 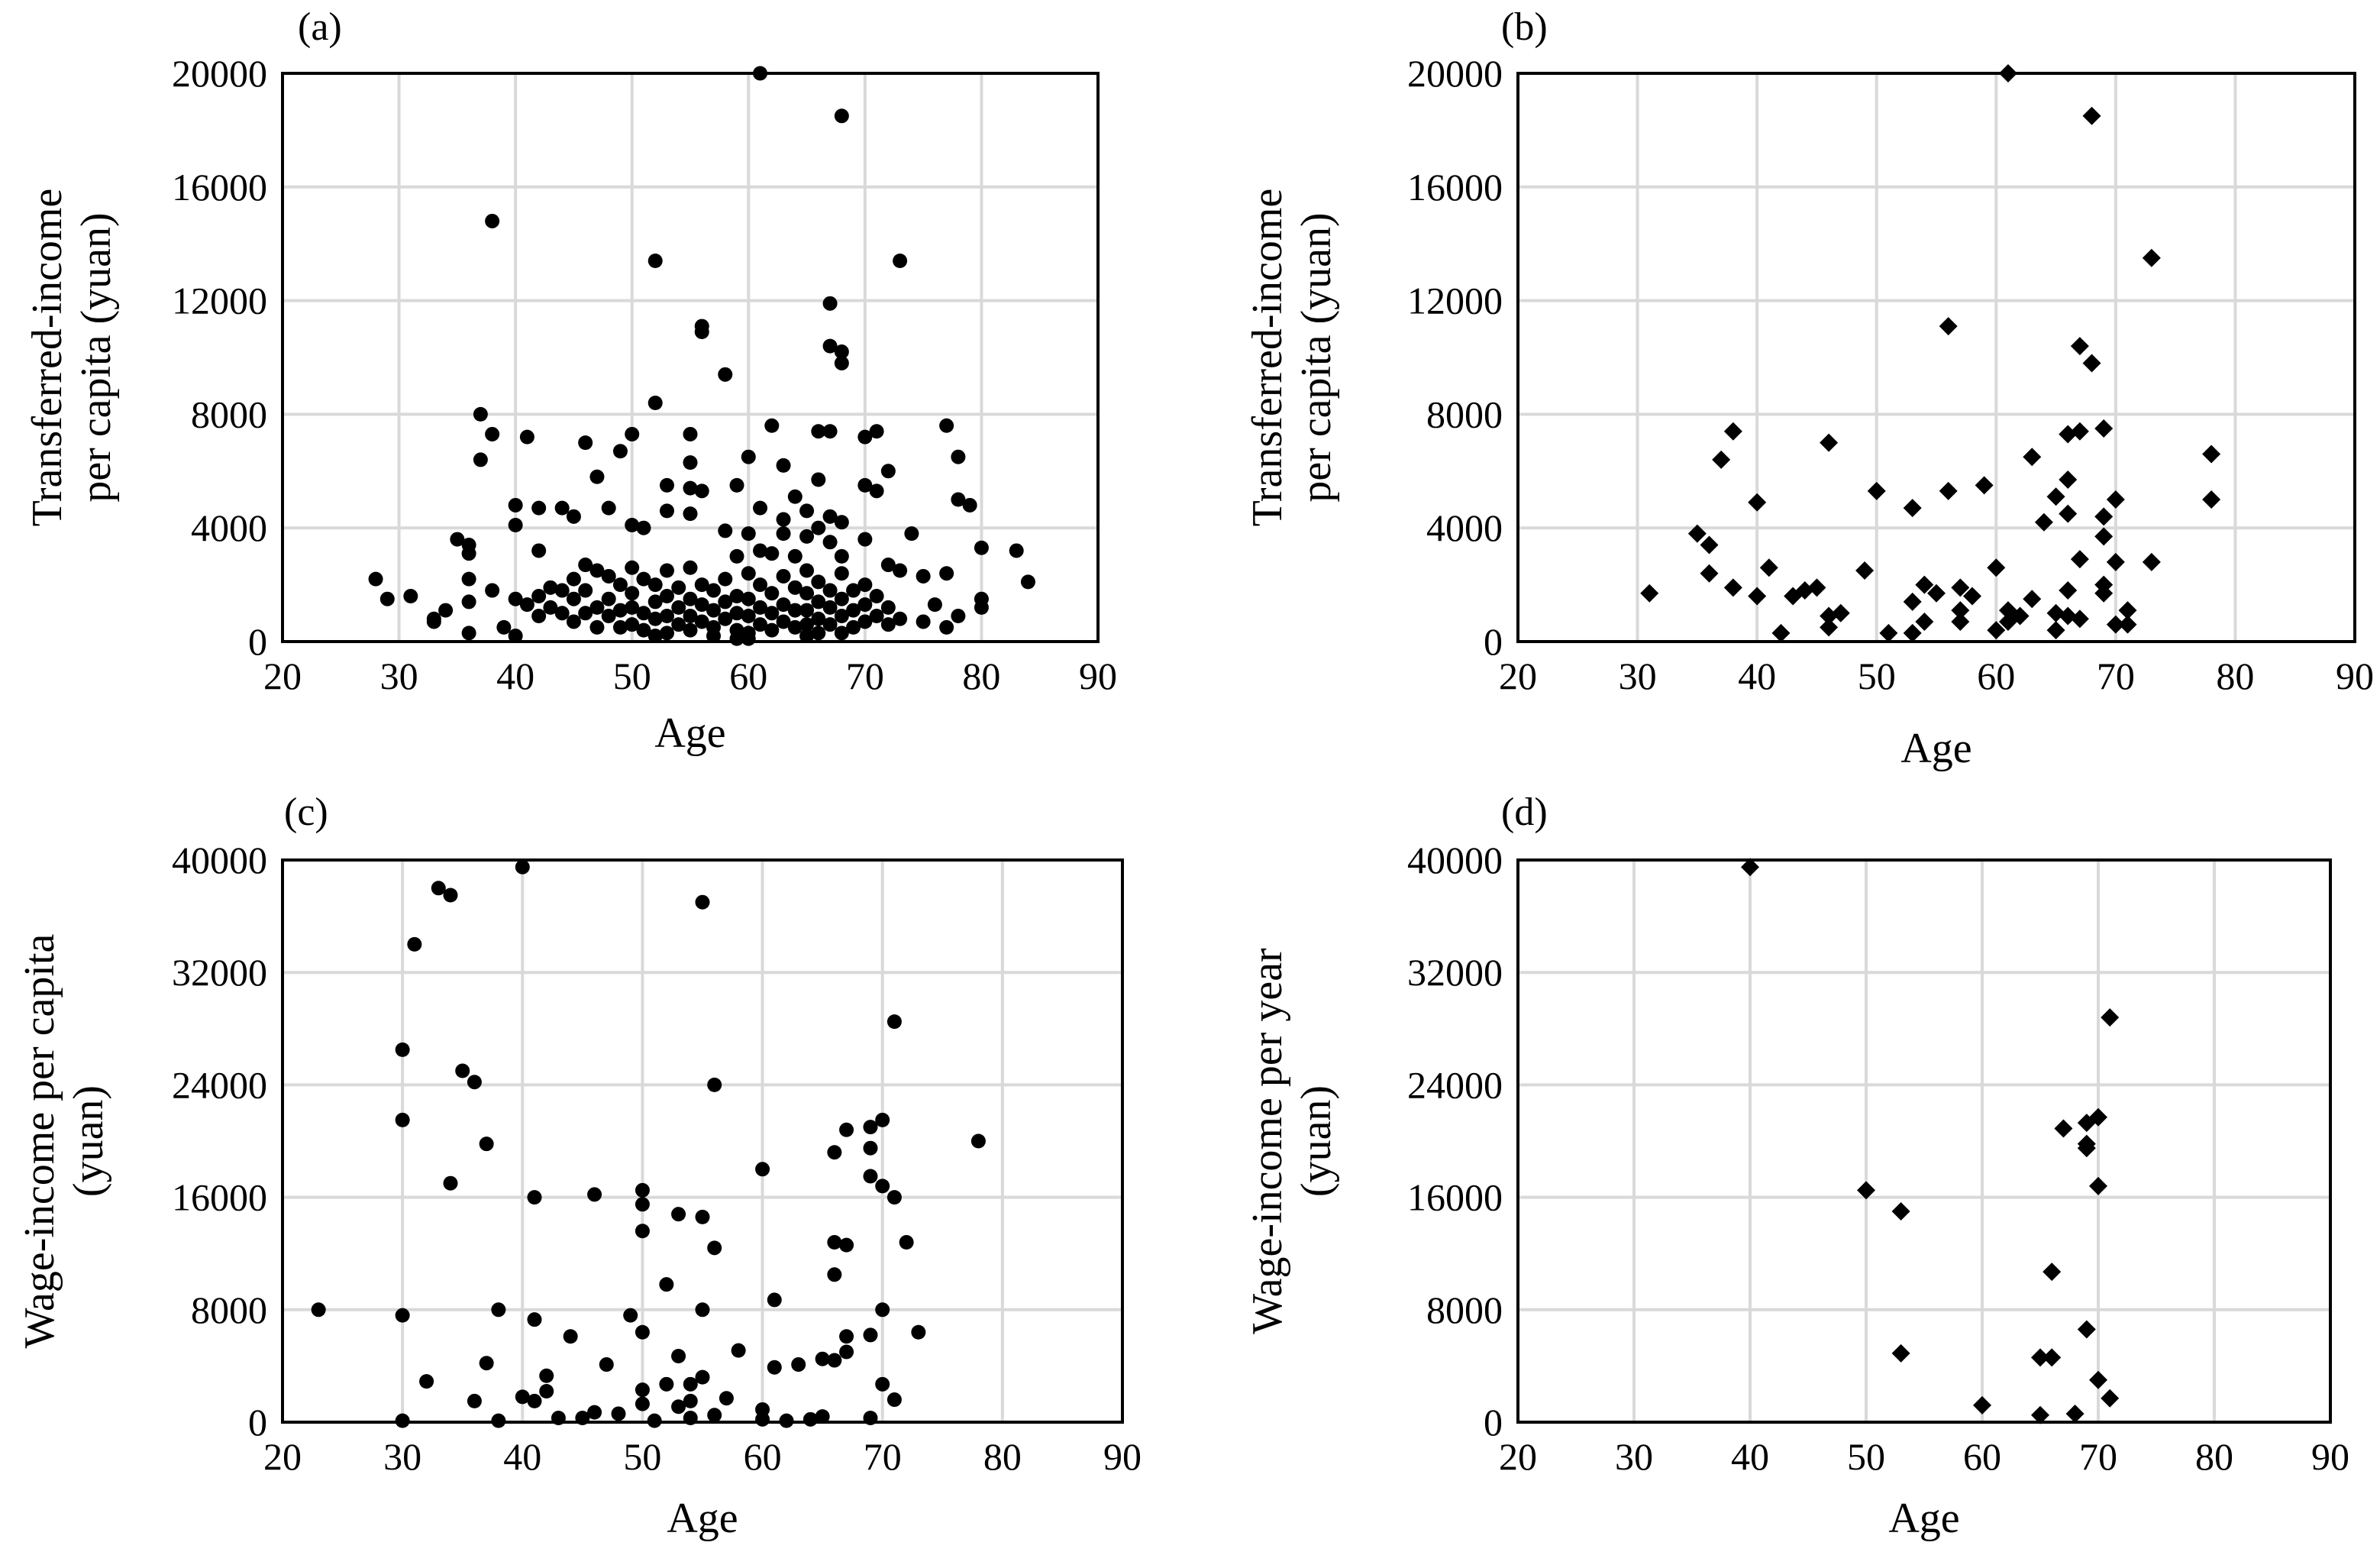 I want to click on y-axis-label-line: Wage-income per year, so click(x=1267, y=1141).